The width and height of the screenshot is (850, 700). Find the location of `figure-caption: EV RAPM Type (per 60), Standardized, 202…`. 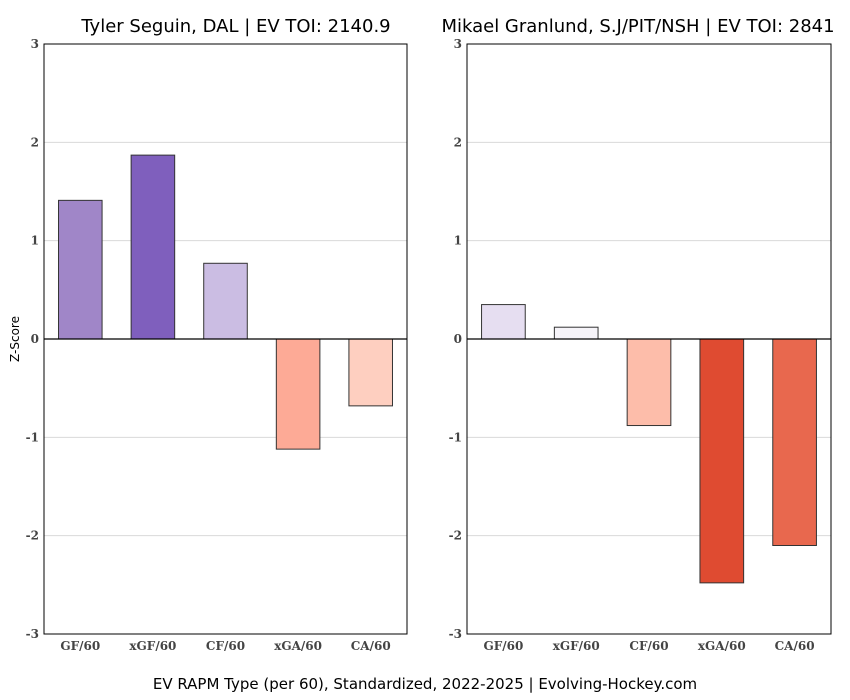

figure-caption: EV RAPM Type (per 60), Standardized, 202… is located at coordinates (425, 684).